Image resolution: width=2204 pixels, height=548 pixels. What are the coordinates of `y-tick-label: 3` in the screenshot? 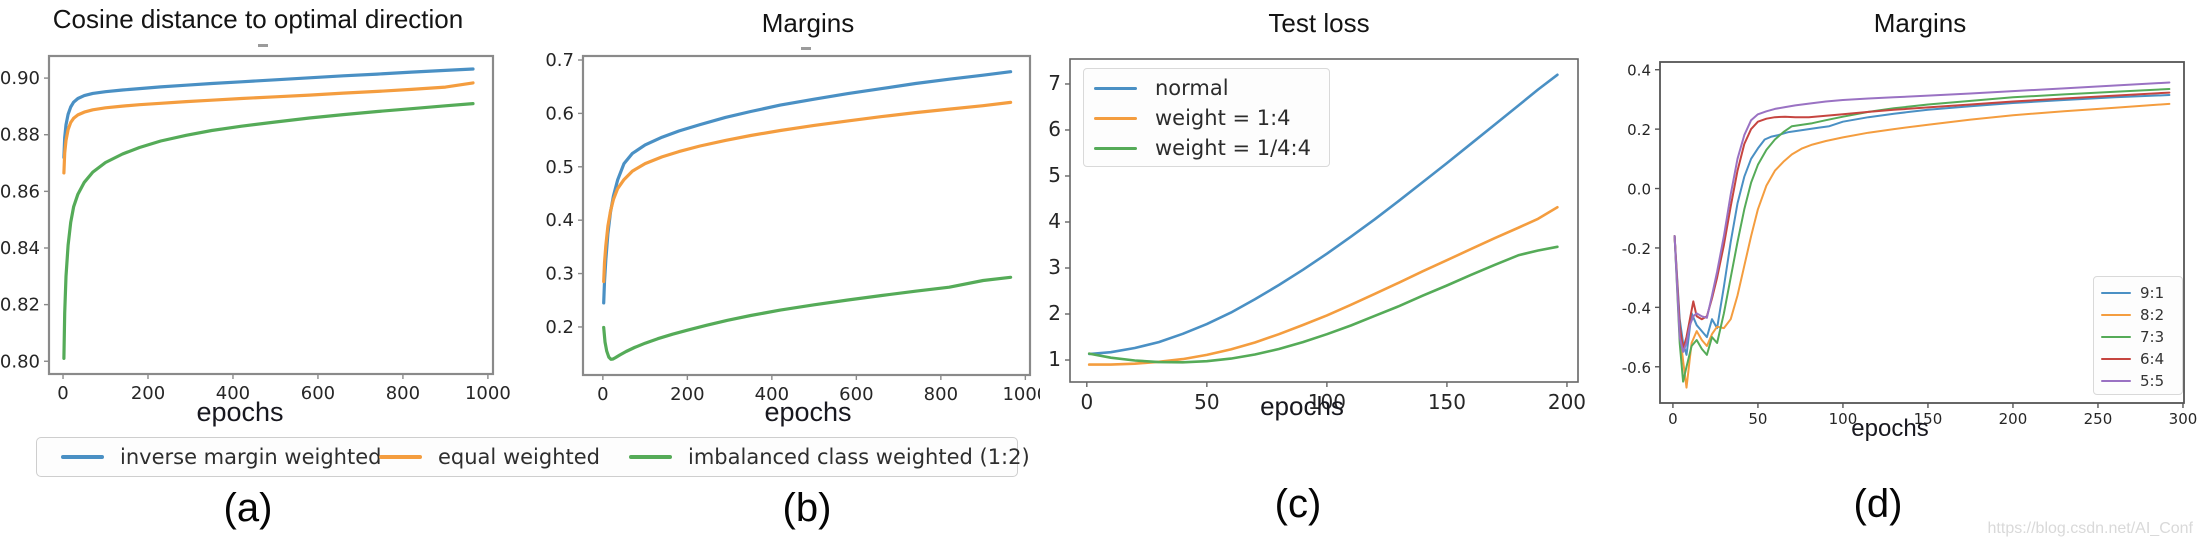 It's located at (1054, 267).